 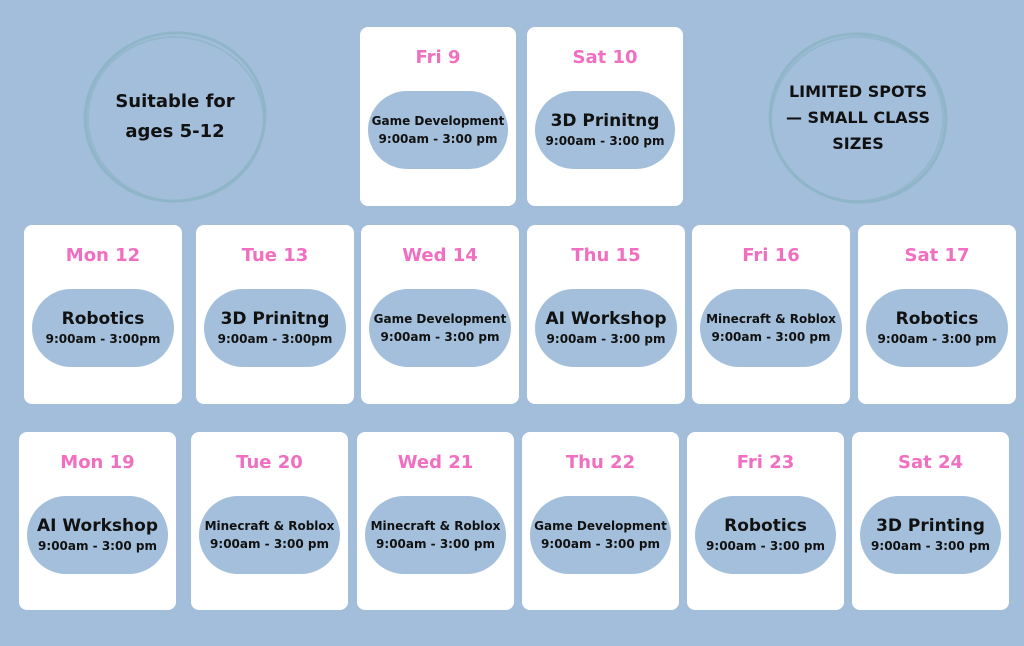 I want to click on day-label: Wed 21, so click(x=435, y=462).